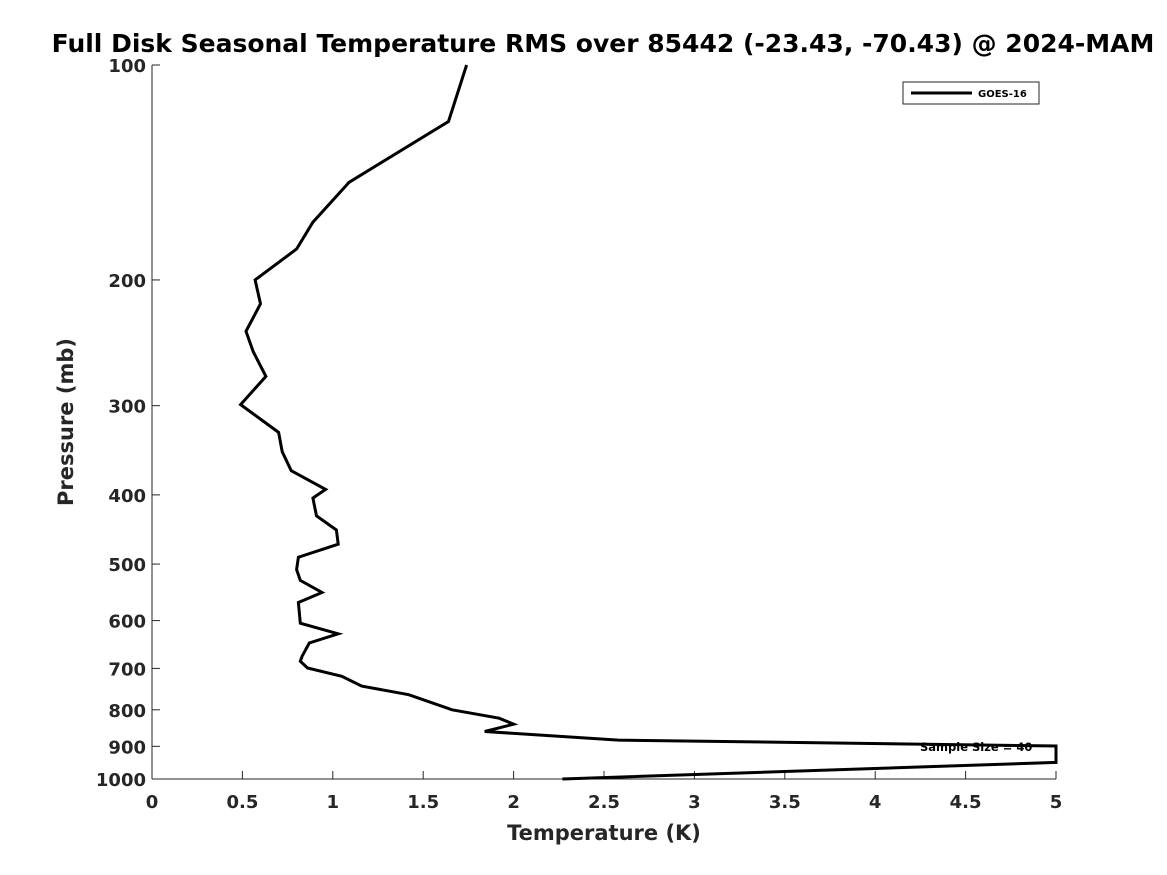 The height and width of the screenshot is (875, 1167). Describe the element at coordinates (242, 802) in the screenshot. I see `x-tick-label: 0.5` at that location.